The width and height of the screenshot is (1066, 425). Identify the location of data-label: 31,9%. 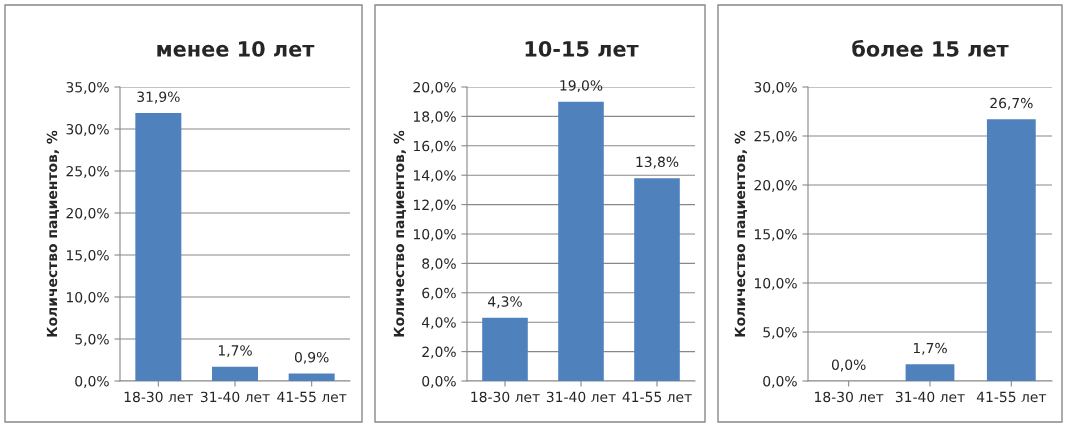
(158, 97).